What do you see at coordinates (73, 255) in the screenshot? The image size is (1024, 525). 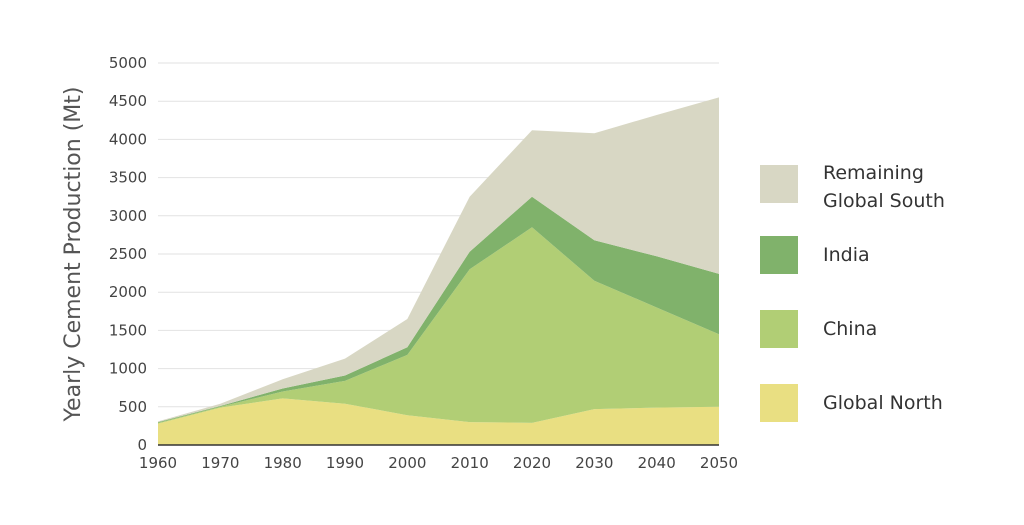 I see `y-axis-label: Yearly Cement Production (Mt)` at bounding box center [73, 255].